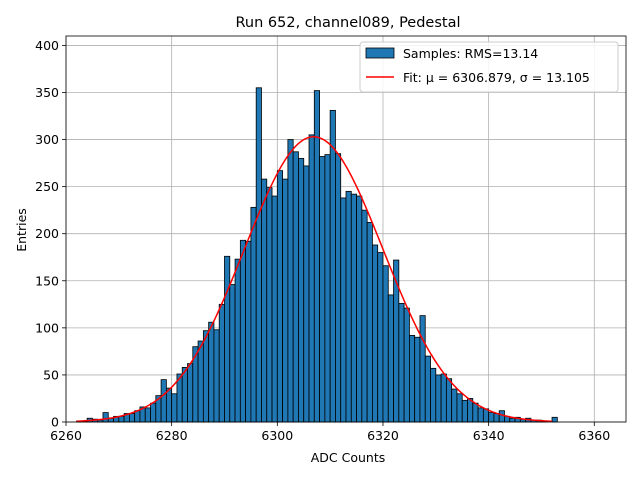  What do you see at coordinates (51, 374) in the screenshot?
I see `y-tick-label: 50` at bounding box center [51, 374].